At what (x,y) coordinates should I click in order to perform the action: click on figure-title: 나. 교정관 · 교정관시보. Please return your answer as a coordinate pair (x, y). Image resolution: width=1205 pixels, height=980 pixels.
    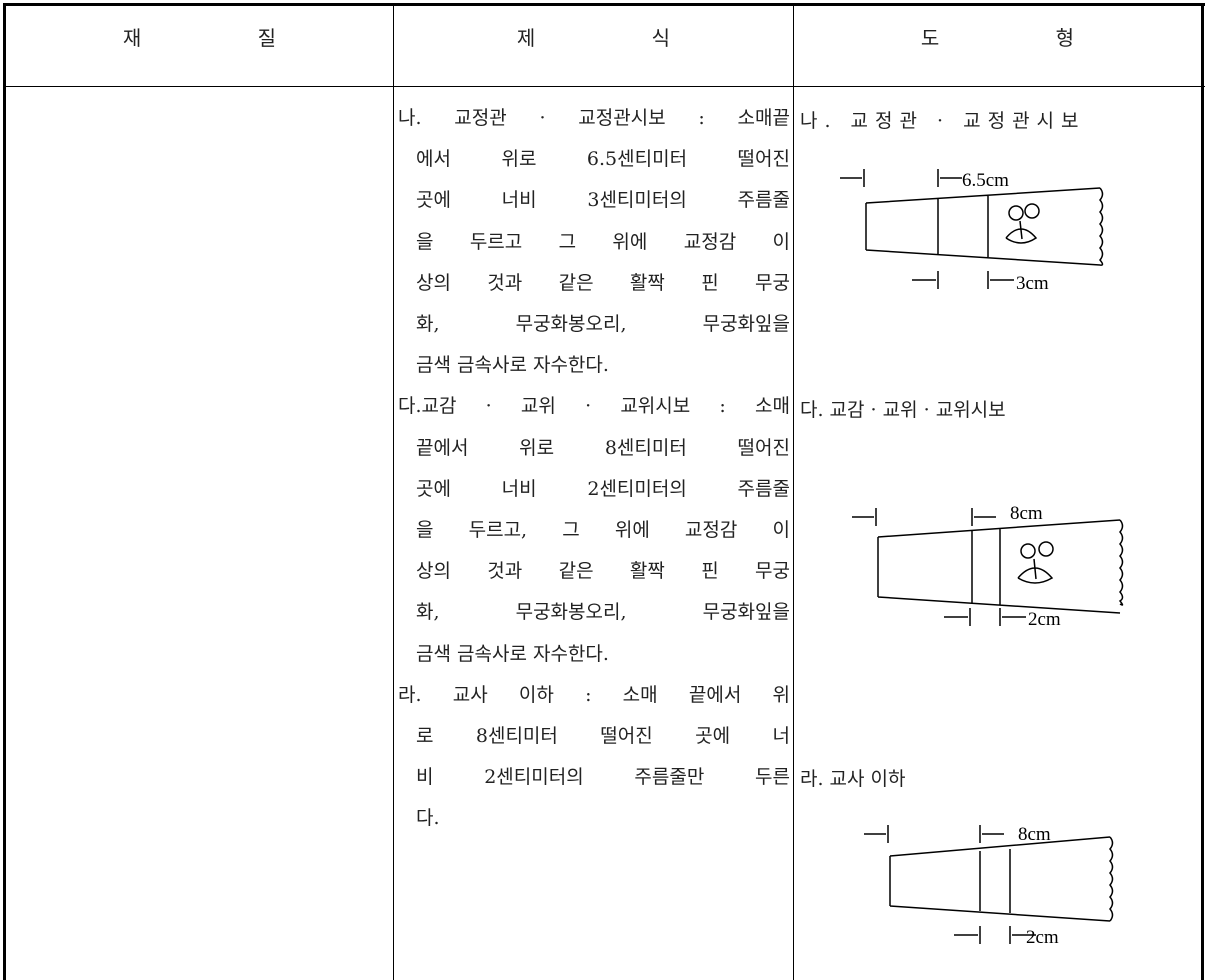
    Looking at the image, I should click on (943, 121).